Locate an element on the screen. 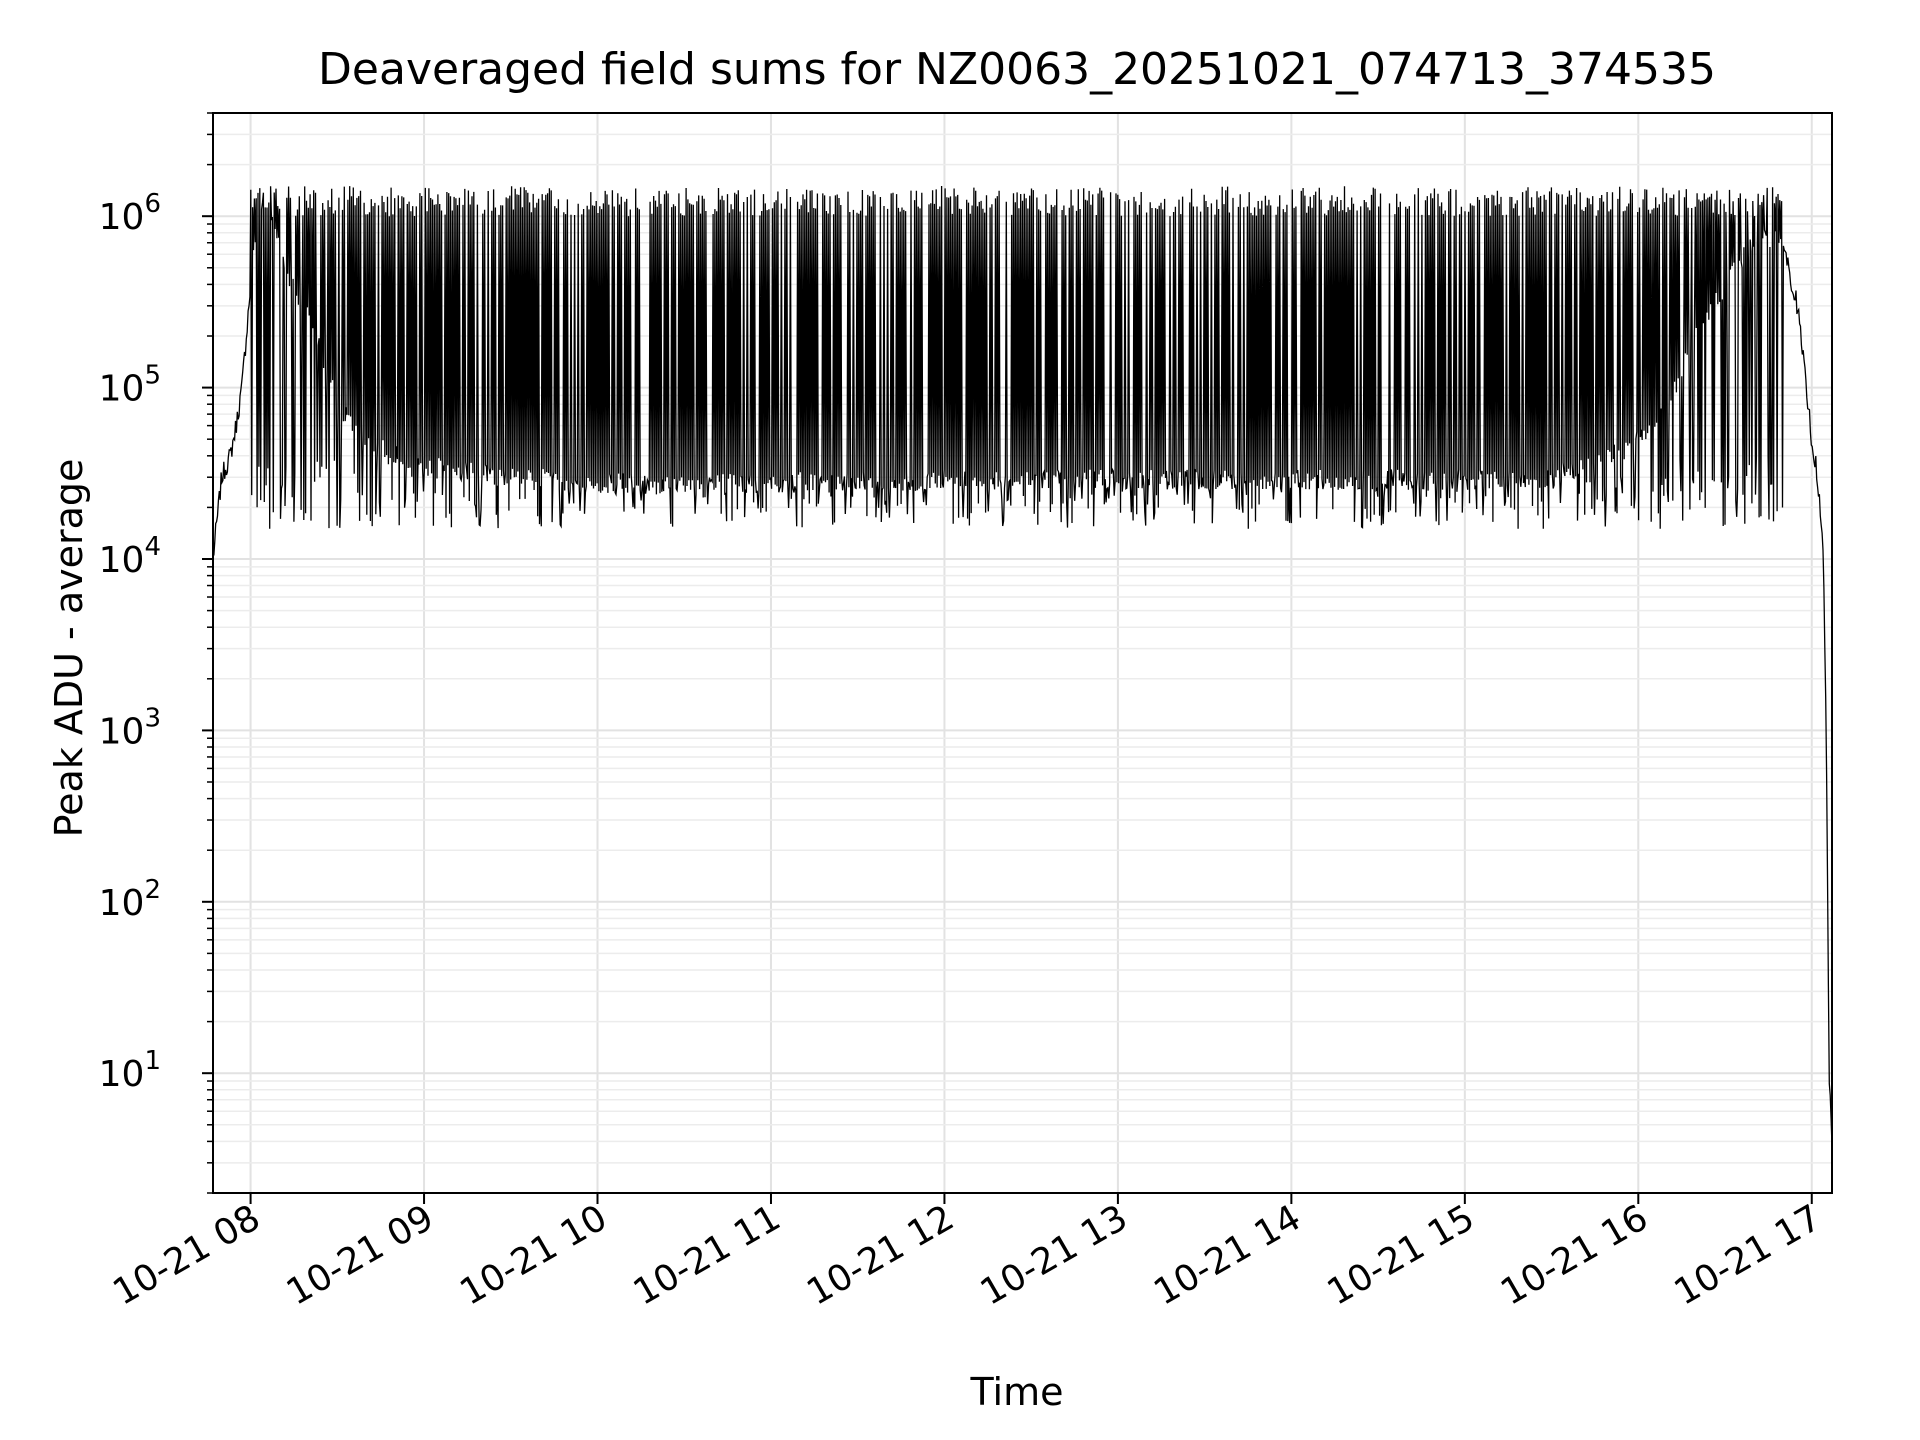 This screenshot has height=1440, width=1920. x-axis-label: Time is located at coordinates (1017, 1392).